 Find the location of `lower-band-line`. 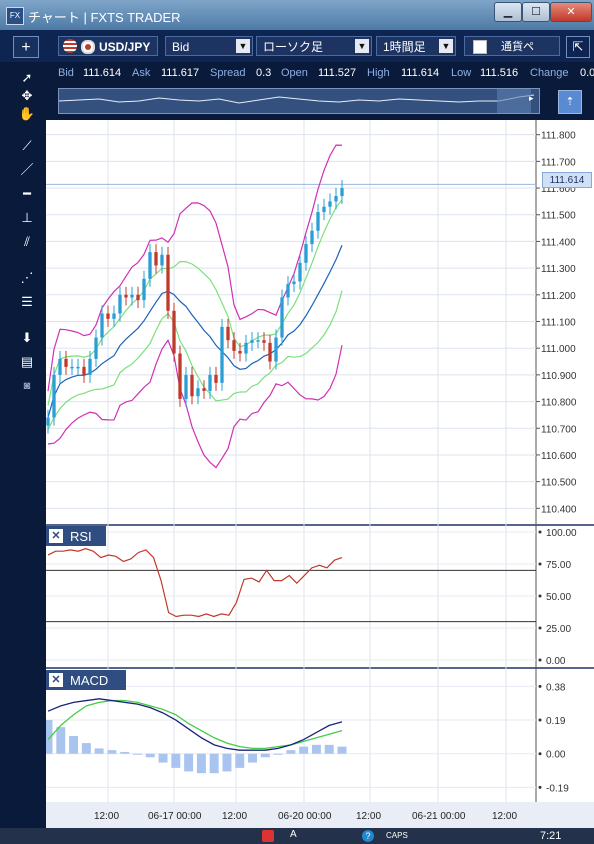

lower-band-line is located at coordinates (195, 404).